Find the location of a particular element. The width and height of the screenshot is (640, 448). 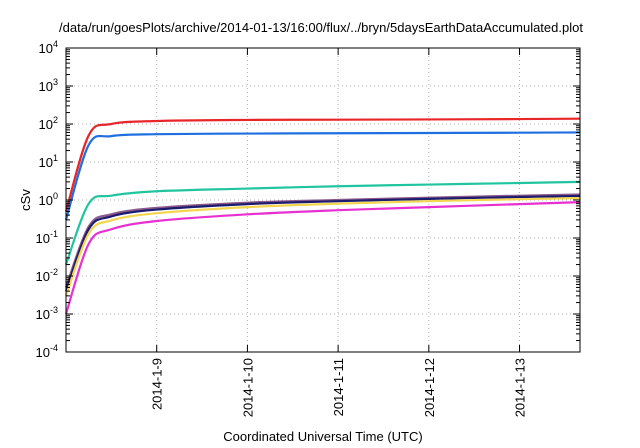

x-tick-label: 2014-1-10 is located at coordinates (247, 387).